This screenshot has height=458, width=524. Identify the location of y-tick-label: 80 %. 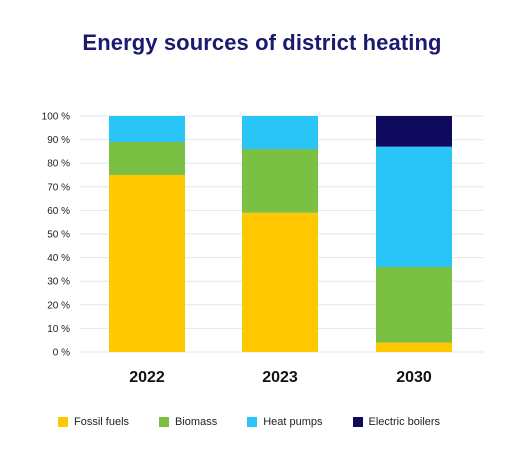
(58, 164).